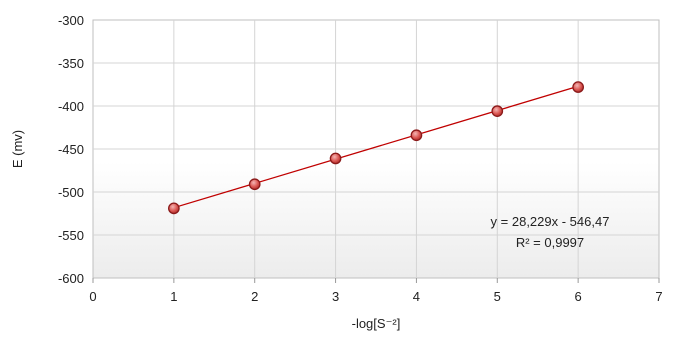 The height and width of the screenshot is (337, 679). I want to click on x-tick-label: 5, so click(497, 296).